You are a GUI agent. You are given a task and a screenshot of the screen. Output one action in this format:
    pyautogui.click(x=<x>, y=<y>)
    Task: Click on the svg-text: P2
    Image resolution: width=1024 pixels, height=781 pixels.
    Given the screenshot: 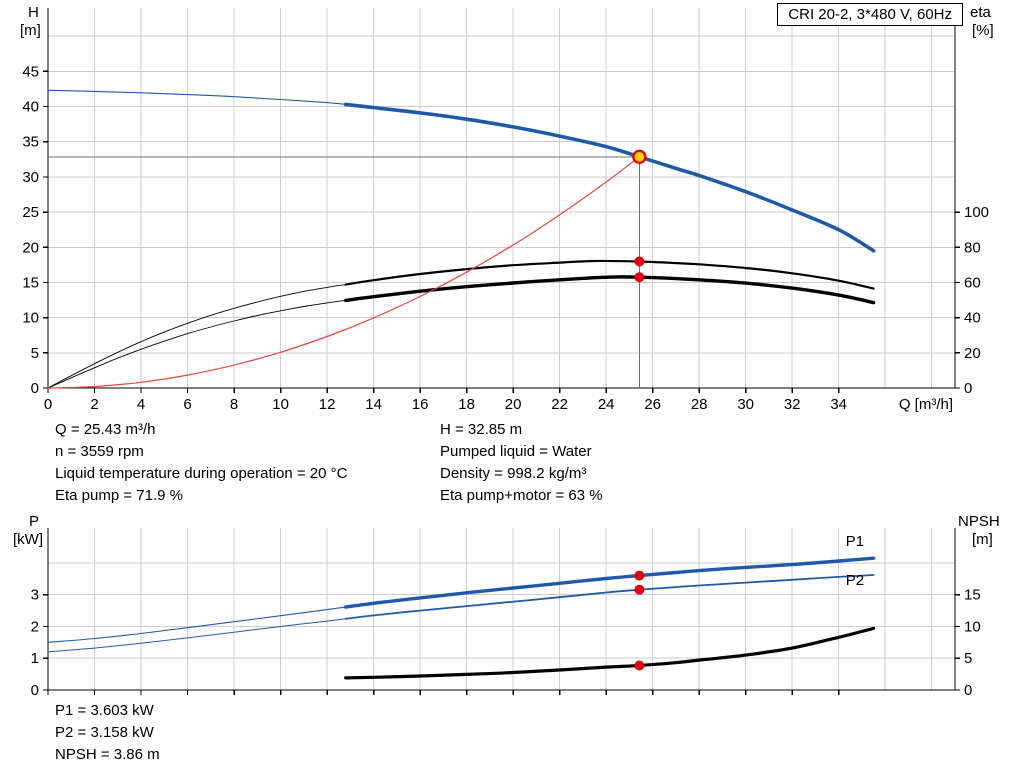 What is the action you would take?
    pyautogui.click(x=855, y=580)
    